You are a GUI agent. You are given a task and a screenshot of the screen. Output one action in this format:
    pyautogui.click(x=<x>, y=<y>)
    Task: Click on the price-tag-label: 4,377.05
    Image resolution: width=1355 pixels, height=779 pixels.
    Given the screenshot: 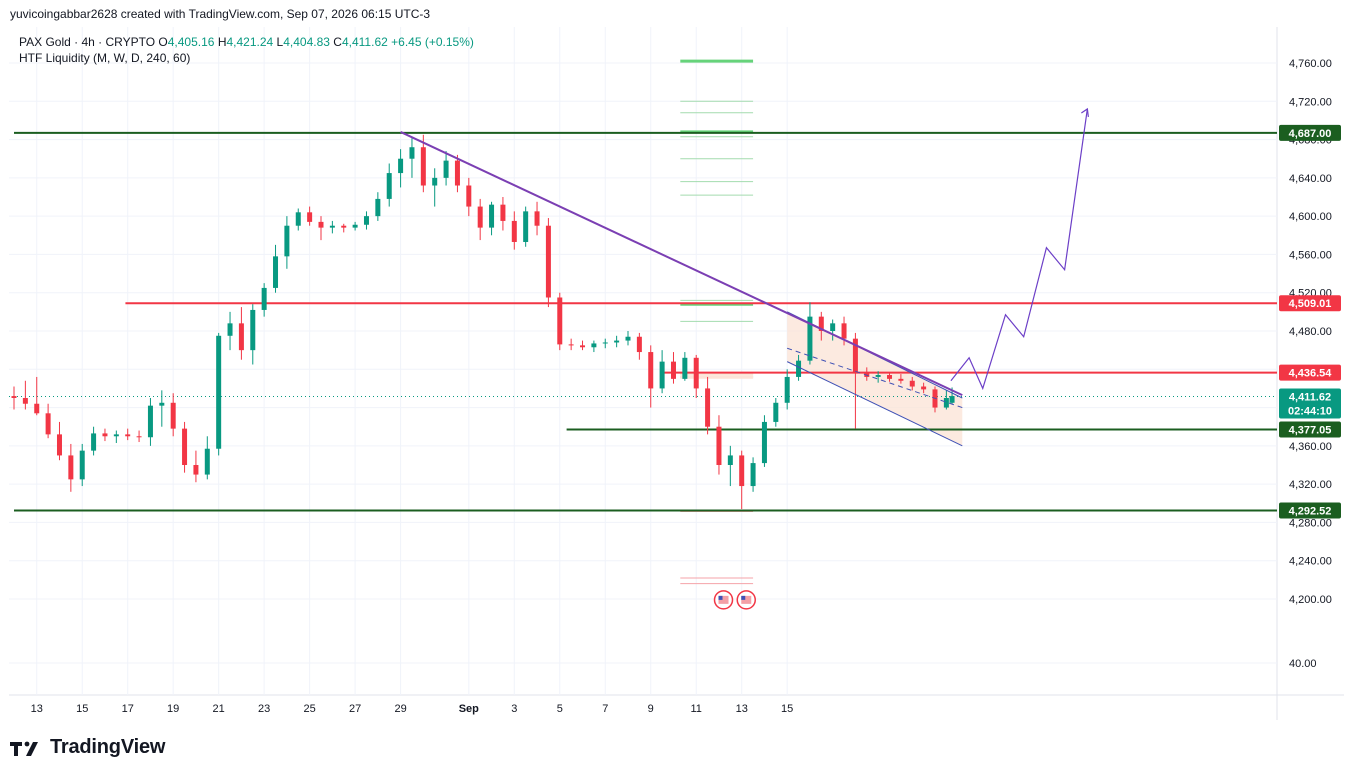 What is the action you would take?
    pyautogui.click(x=1310, y=431)
    